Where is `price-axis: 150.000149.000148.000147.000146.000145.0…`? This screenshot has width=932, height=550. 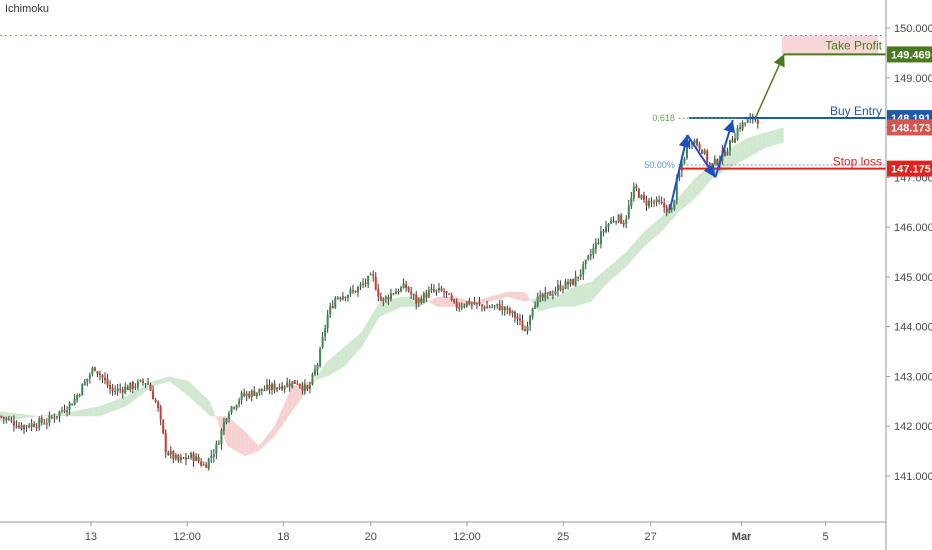
price-axis: 150.000149.000148.000147.000146.000145.0… is located at coordinates (908, 275).